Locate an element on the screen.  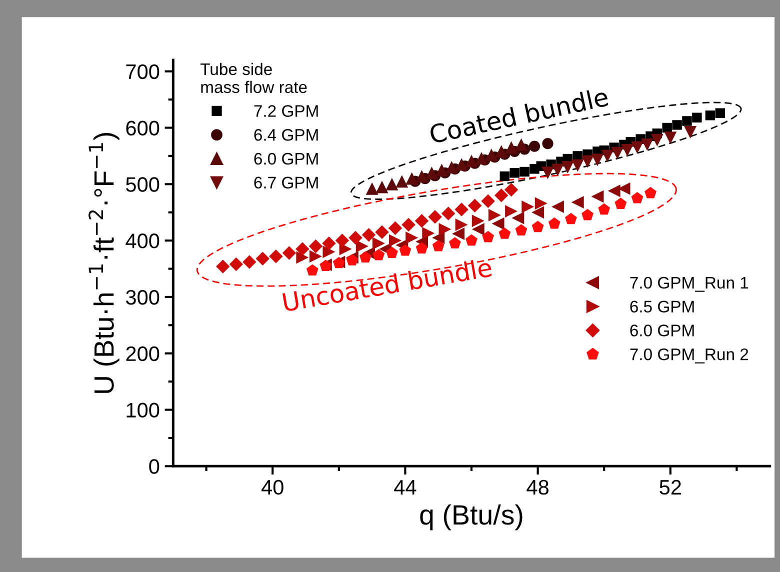
legend-title: Tube side mass flow rate is located at coordinates (253, 78).